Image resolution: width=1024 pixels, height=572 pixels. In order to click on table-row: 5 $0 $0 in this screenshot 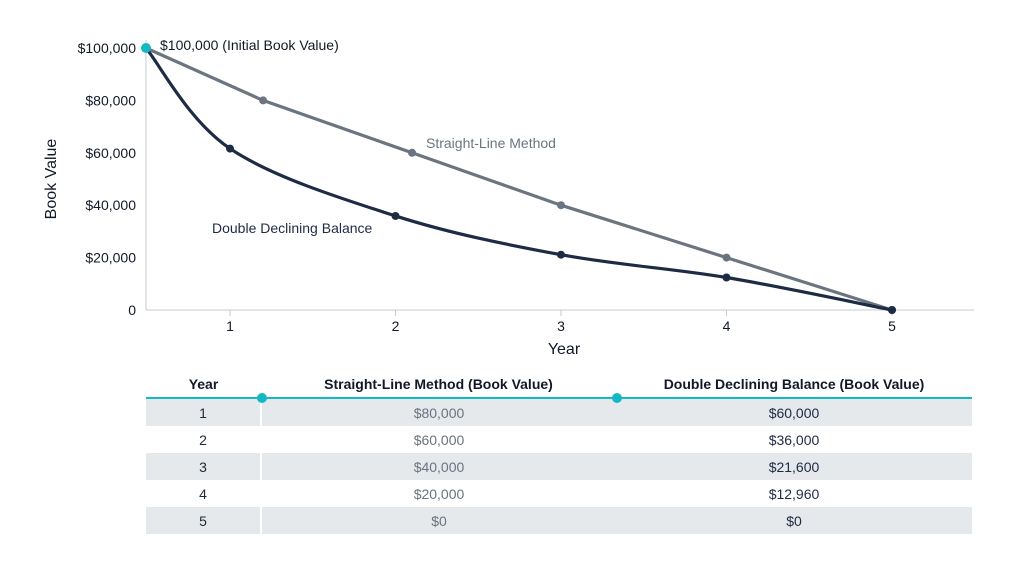, I will do `click(559, 520)`.